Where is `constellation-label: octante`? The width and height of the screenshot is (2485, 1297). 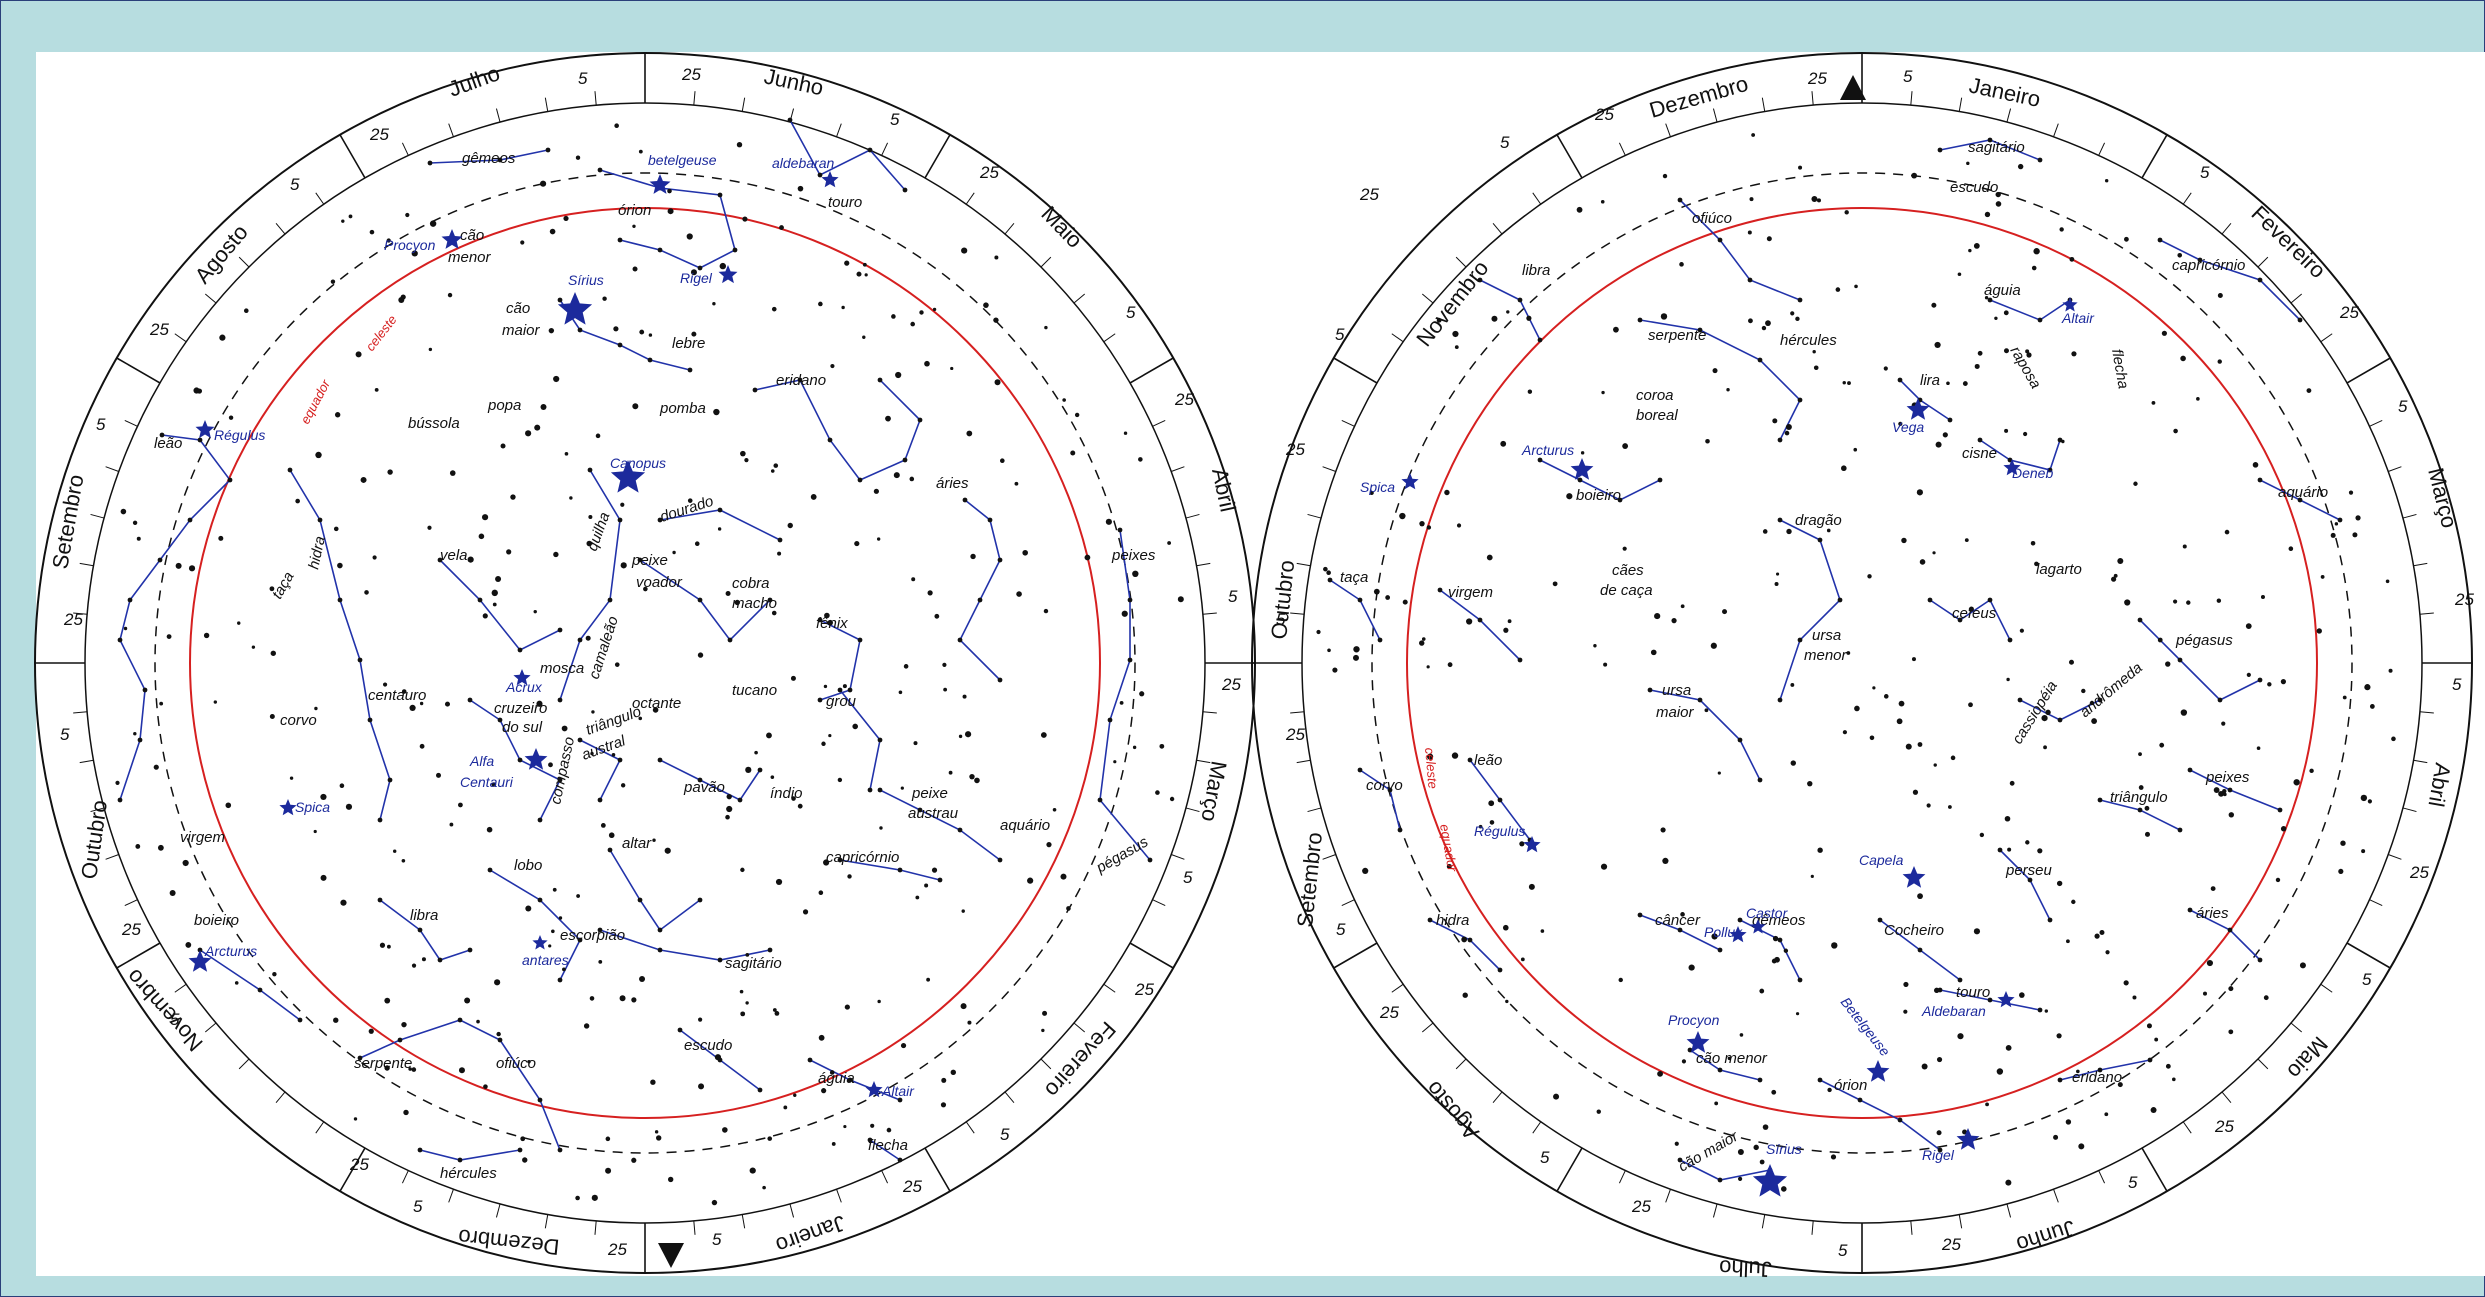
constellation-label: octante is located at coordinates (656, 703).